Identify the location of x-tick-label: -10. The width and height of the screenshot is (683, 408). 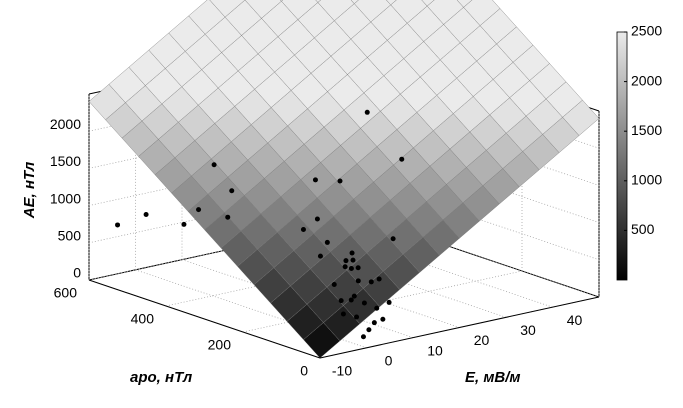
(342, 371).